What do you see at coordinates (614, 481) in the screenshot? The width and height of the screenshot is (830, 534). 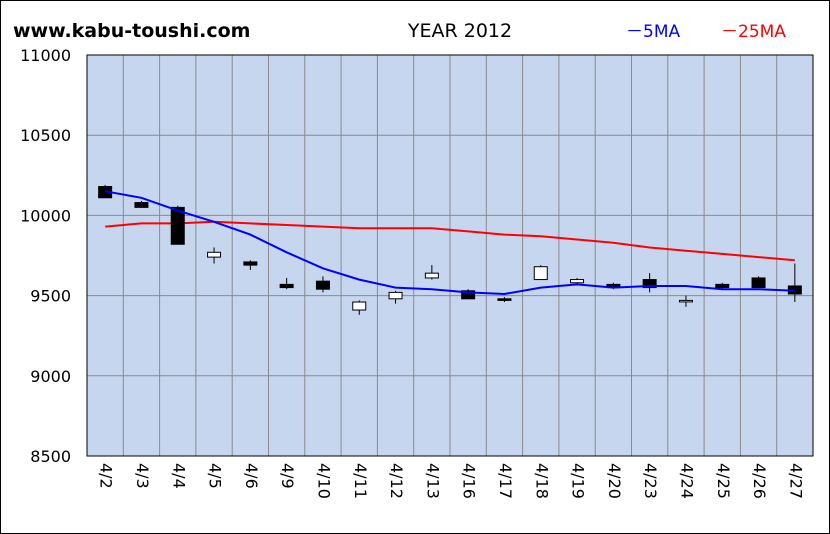 I see `x-tick-label: 4/20` at bounding box center [614, 481].